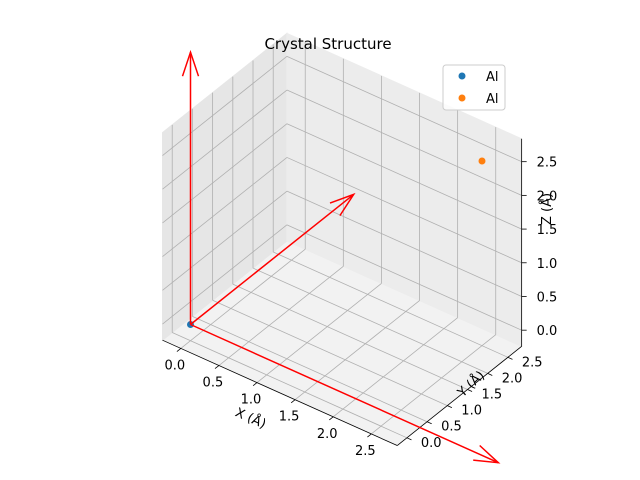  I want to click on chart-title: Crystal Structure, so click(327, 44).